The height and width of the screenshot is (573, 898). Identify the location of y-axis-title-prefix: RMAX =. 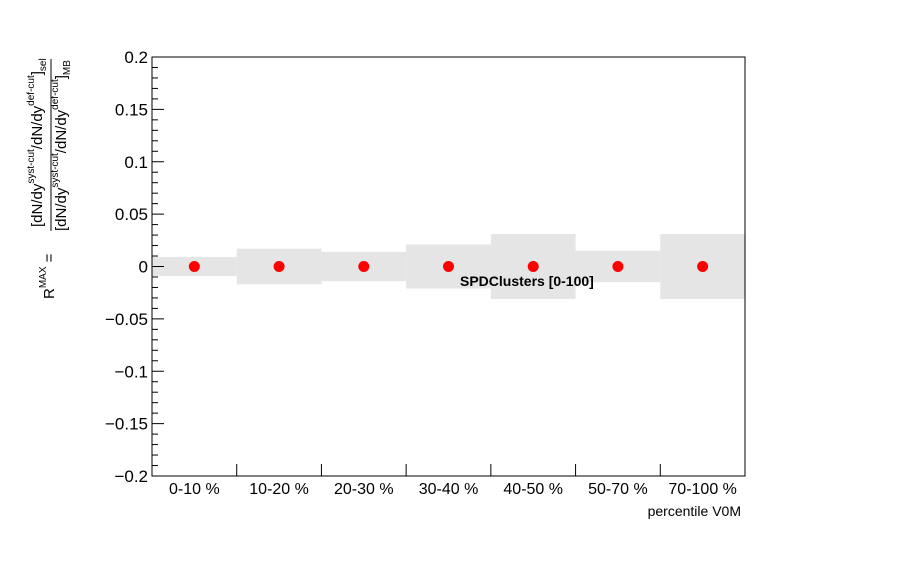
(48, 276).